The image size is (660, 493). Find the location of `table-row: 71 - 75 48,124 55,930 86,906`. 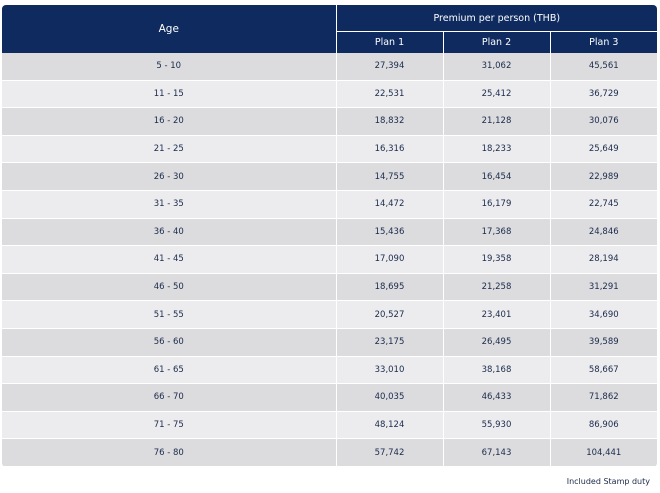

table-row: 71 - 75 48,124 55,930 86,906 is located at coordinates (330, 425).